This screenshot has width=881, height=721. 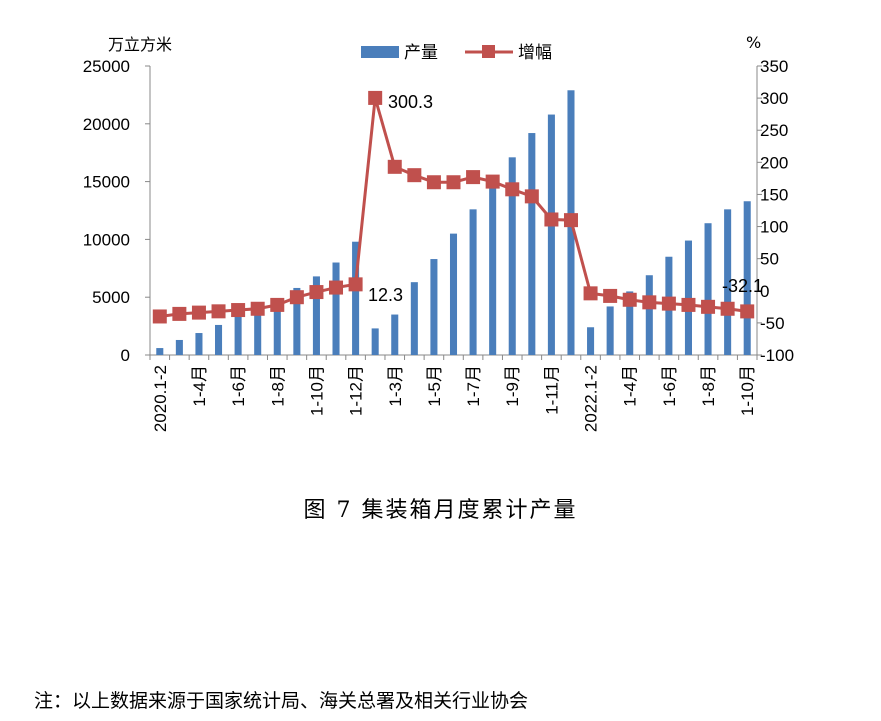 What do you see at coordinates (777, 355) in the screenshot?
I see `right-axis-tick-label: -100` at bounding box center [777, 355].